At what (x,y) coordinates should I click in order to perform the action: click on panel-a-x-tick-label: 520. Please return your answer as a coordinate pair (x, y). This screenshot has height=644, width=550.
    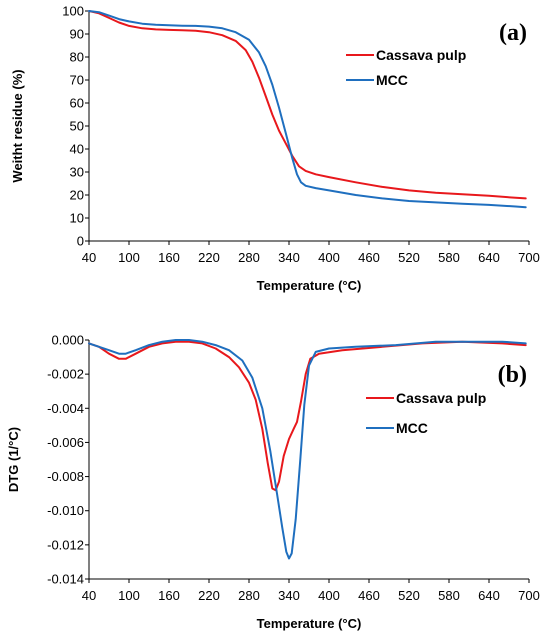
    Looking at the image, I should click on (409, 257).